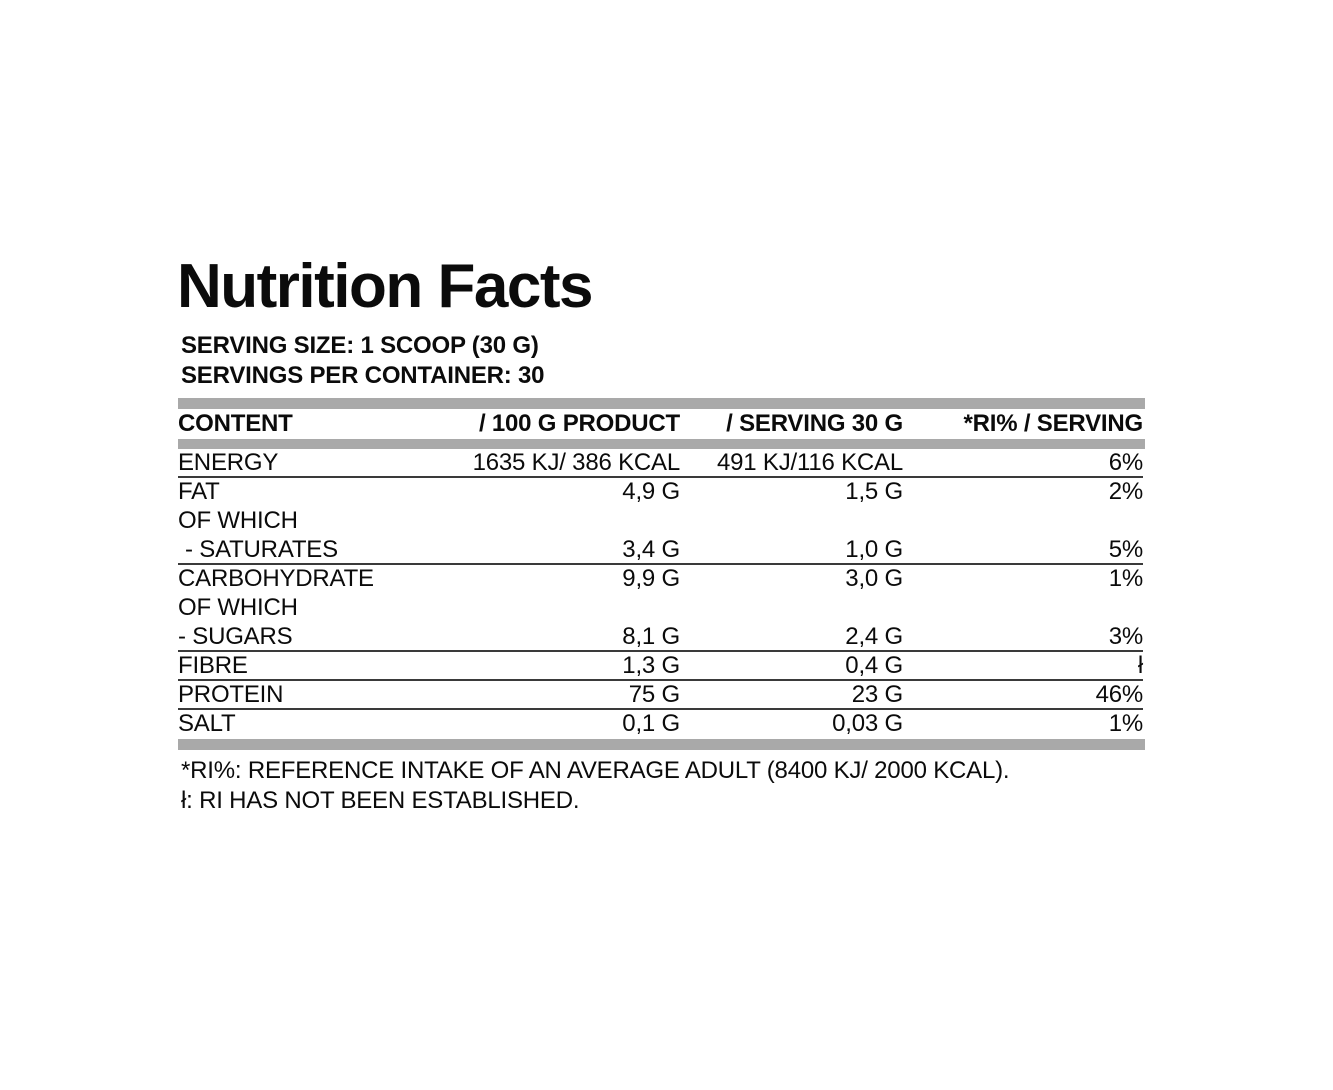  I want to click on table-row: CARBOHYDRATE 9,9 G 3,0 G 1%, so click(660, 579).